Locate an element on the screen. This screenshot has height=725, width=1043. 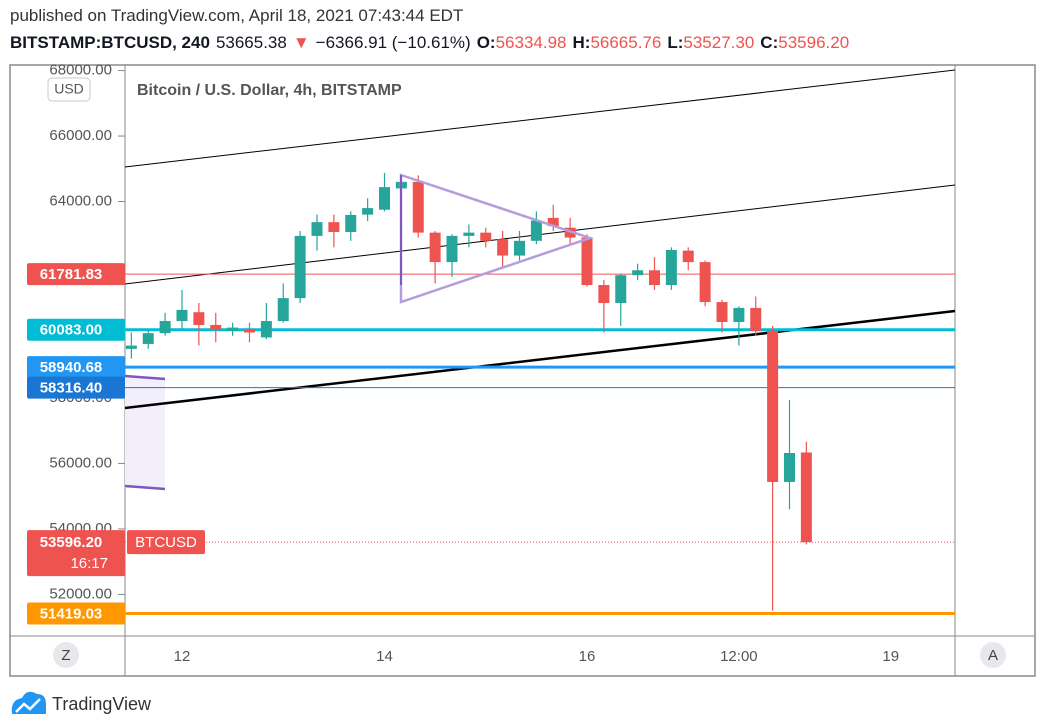
brand: TradingView is located at coordinates (102, 704).